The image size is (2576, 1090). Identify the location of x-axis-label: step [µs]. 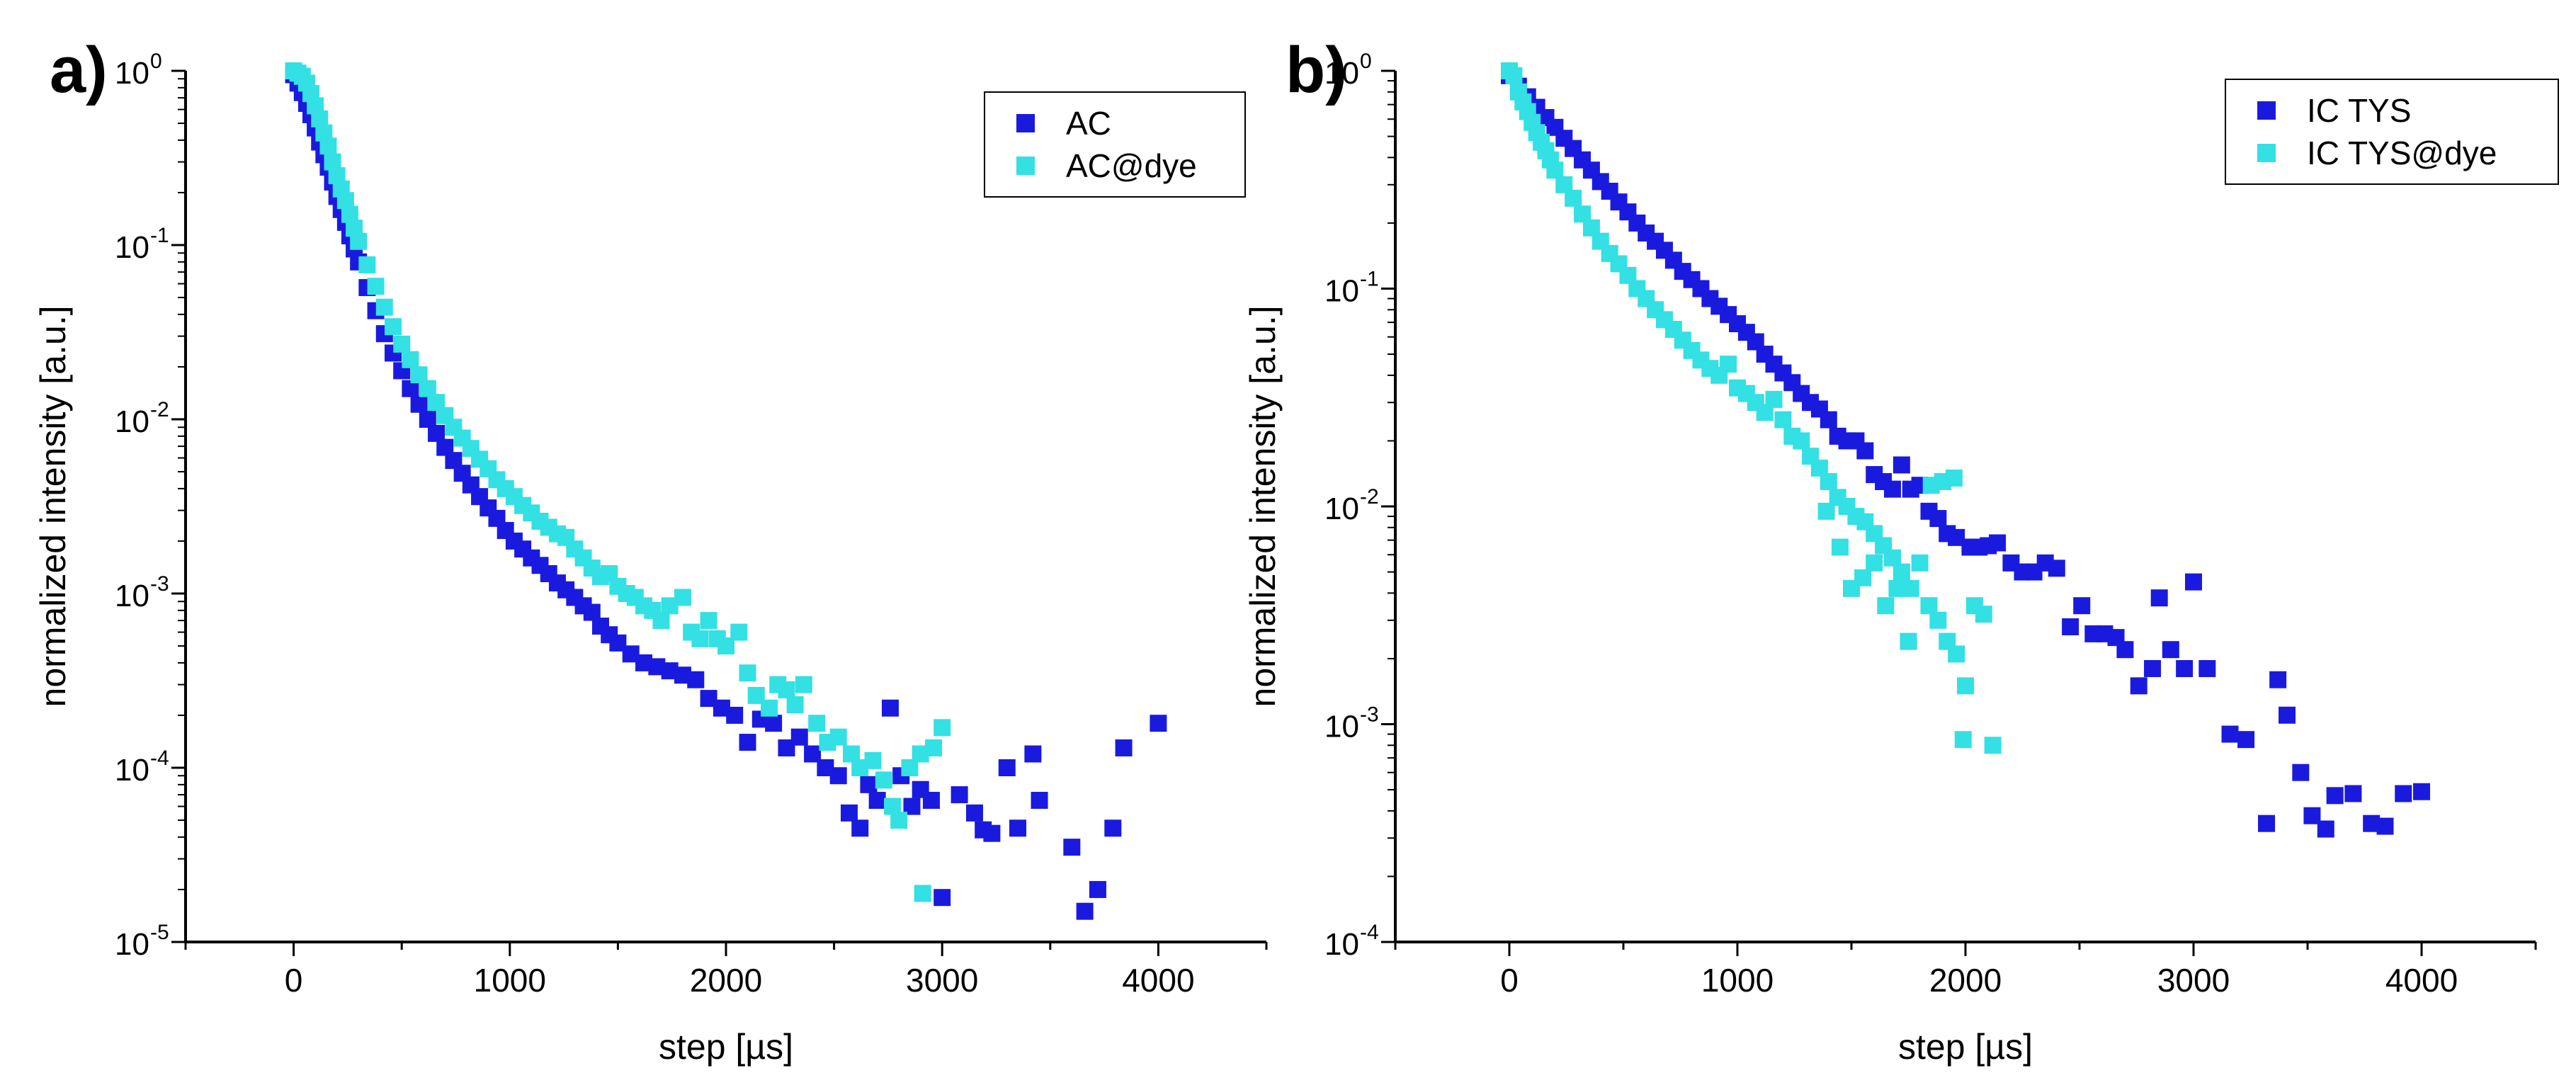
(1965, 1047).